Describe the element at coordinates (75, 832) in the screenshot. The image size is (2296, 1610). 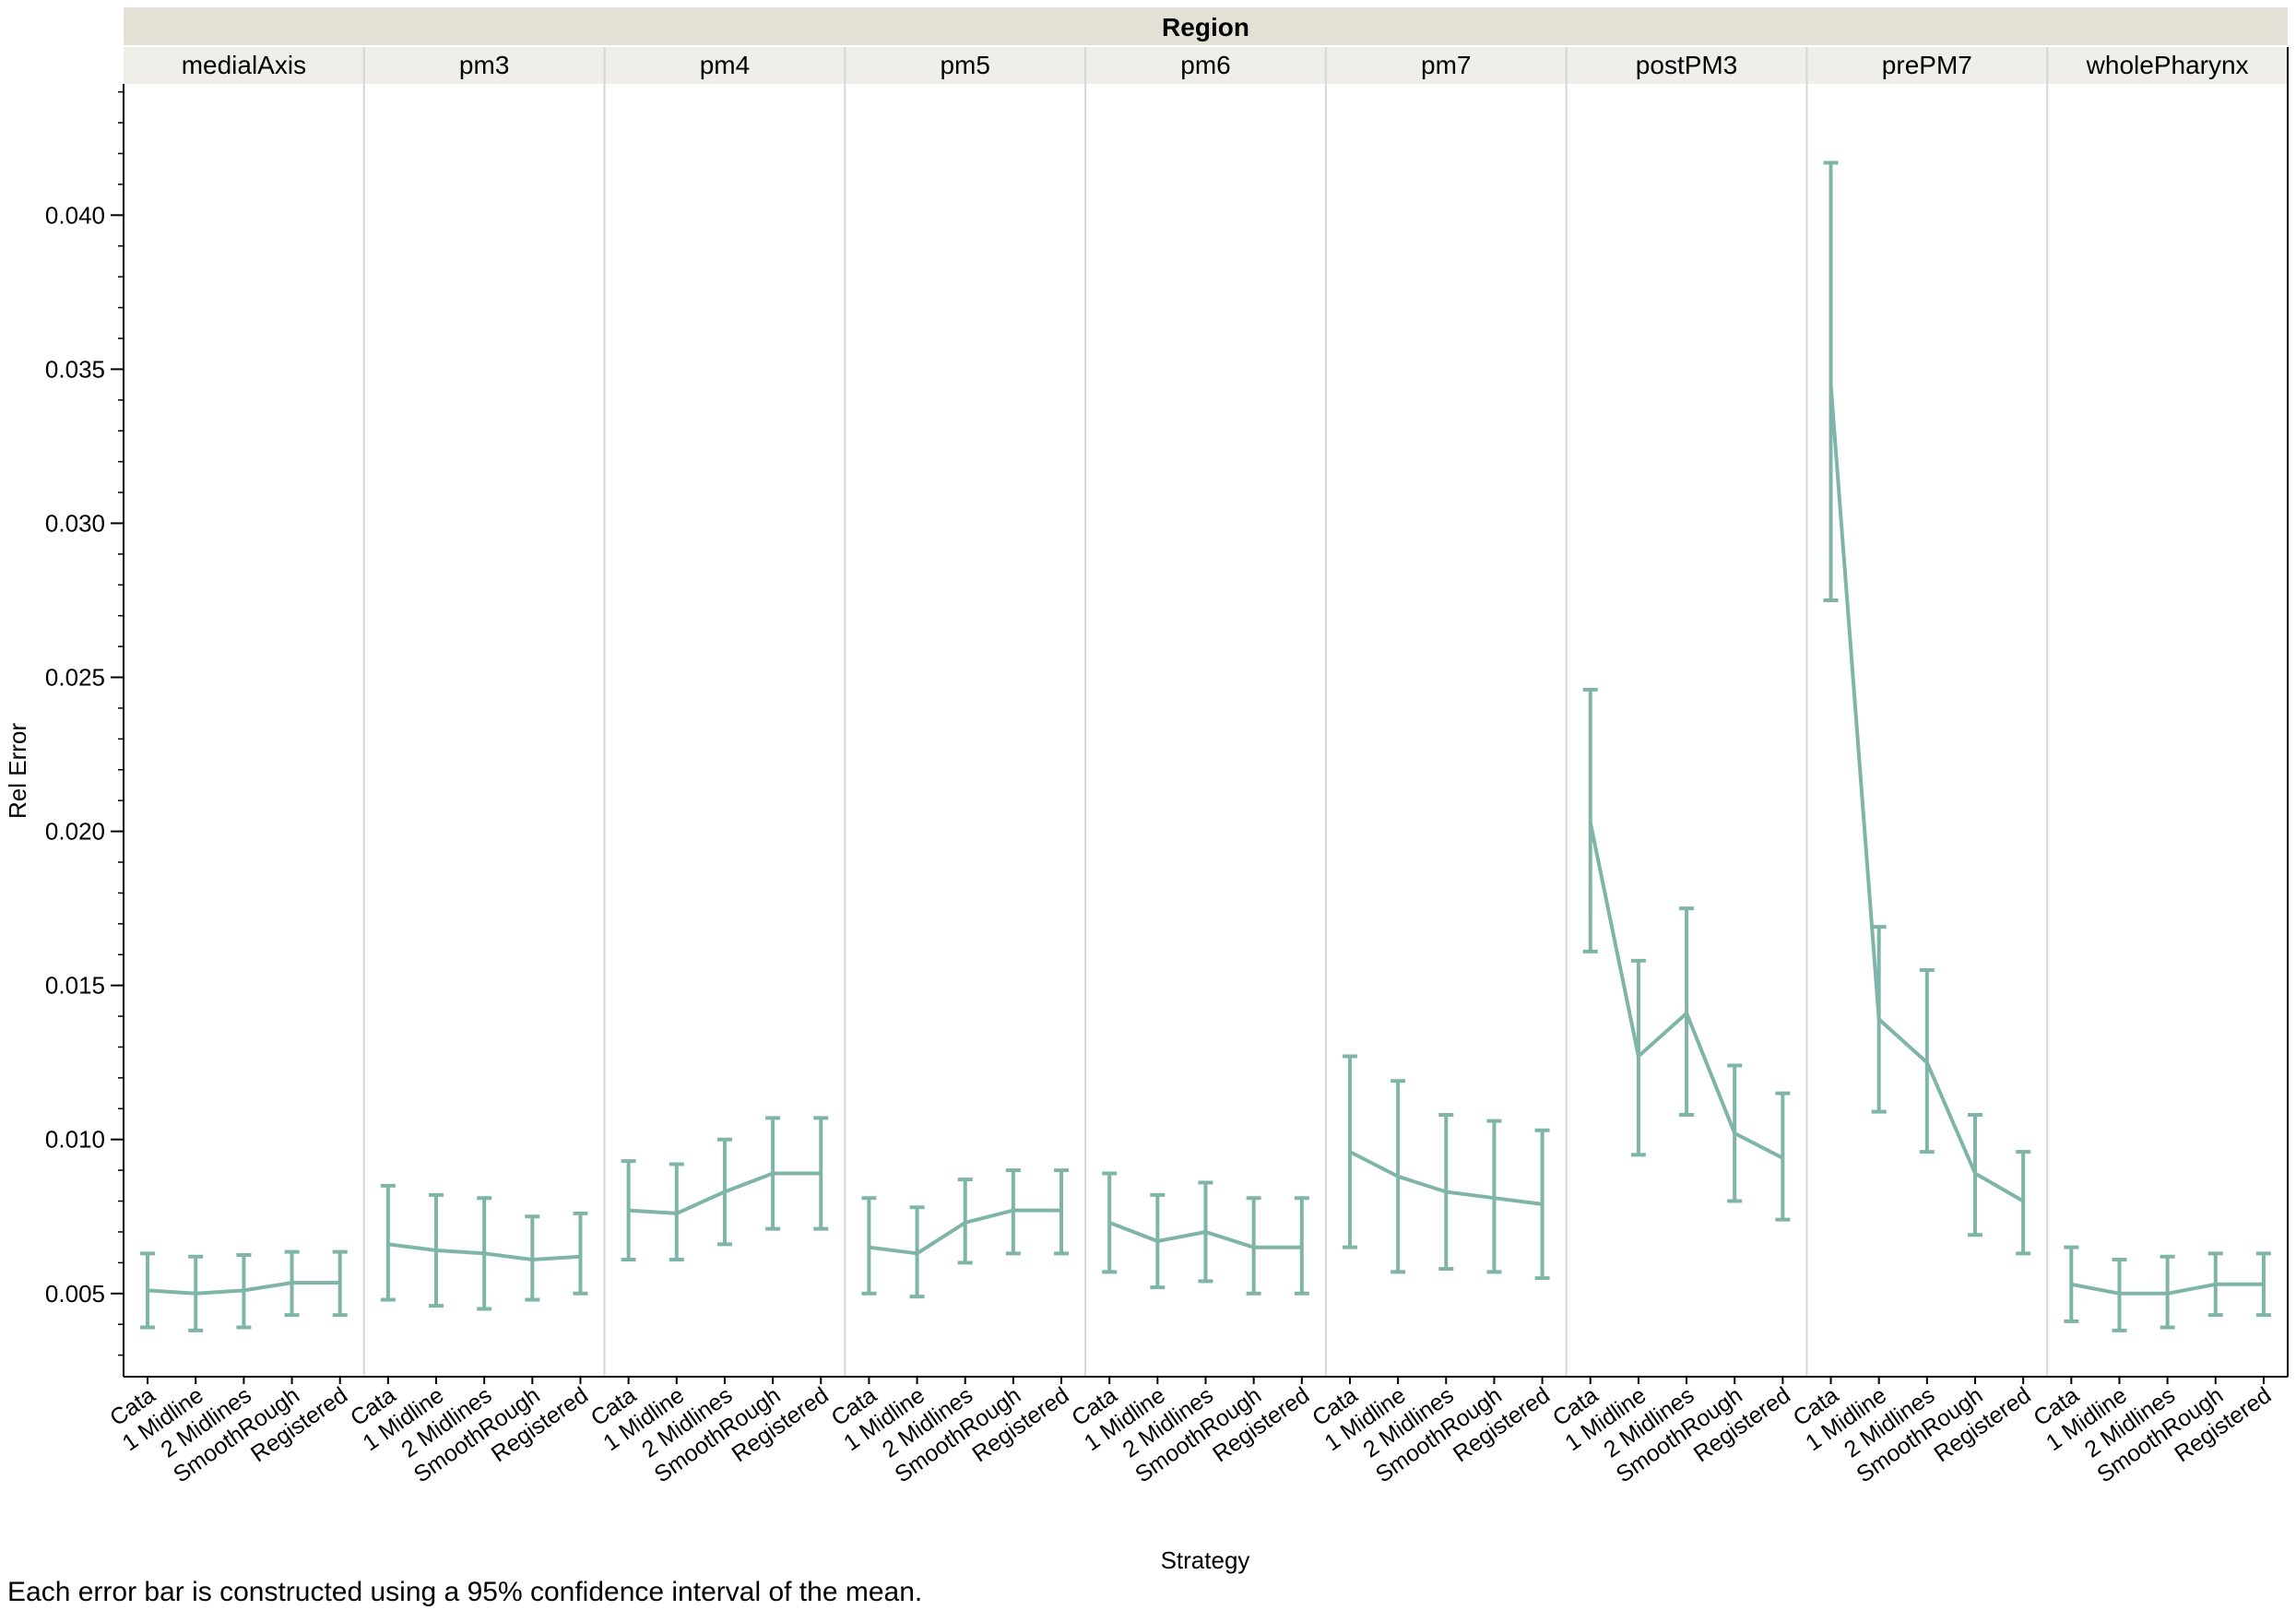
I see `y-tick-label: 0.020` at that location.